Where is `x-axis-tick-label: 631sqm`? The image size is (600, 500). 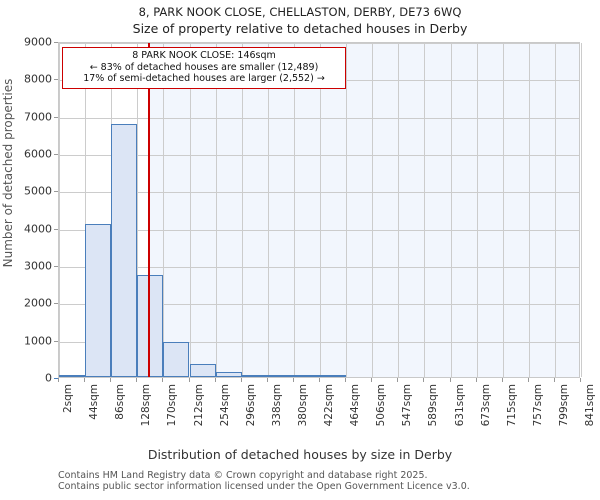 x-axis-tick-label: 631sqm is located at coordinates (459, 405).